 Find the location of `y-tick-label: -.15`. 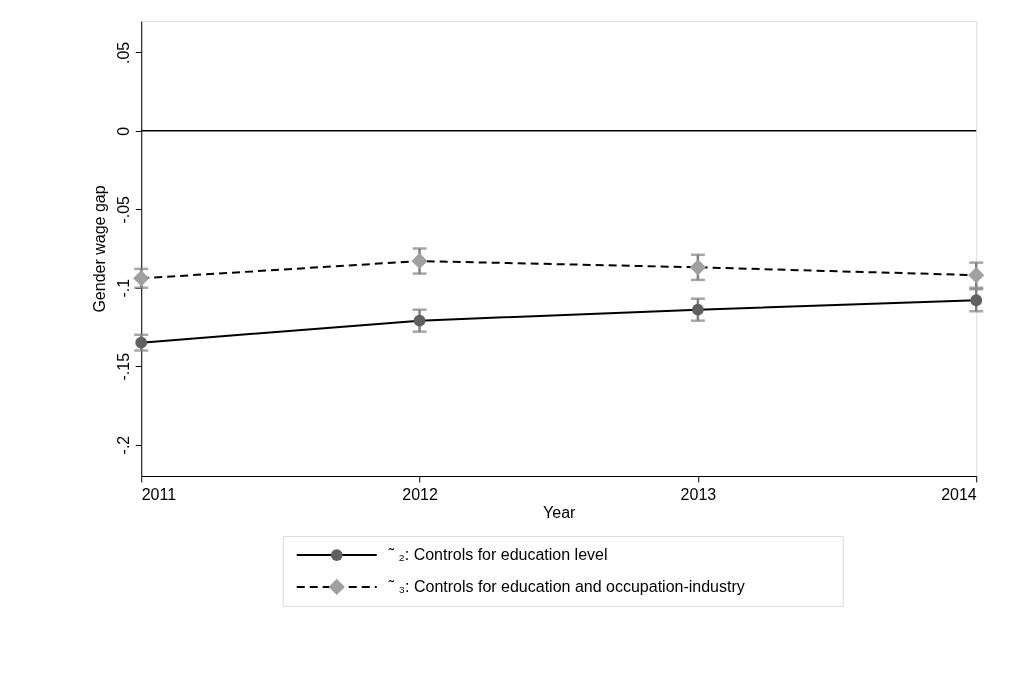

y-tick-label: -.15 is located at coordinates (123, 366).